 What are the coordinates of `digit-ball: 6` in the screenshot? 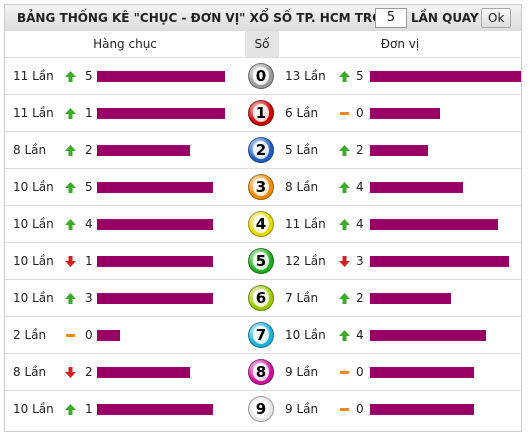 It's located at (261, 298).